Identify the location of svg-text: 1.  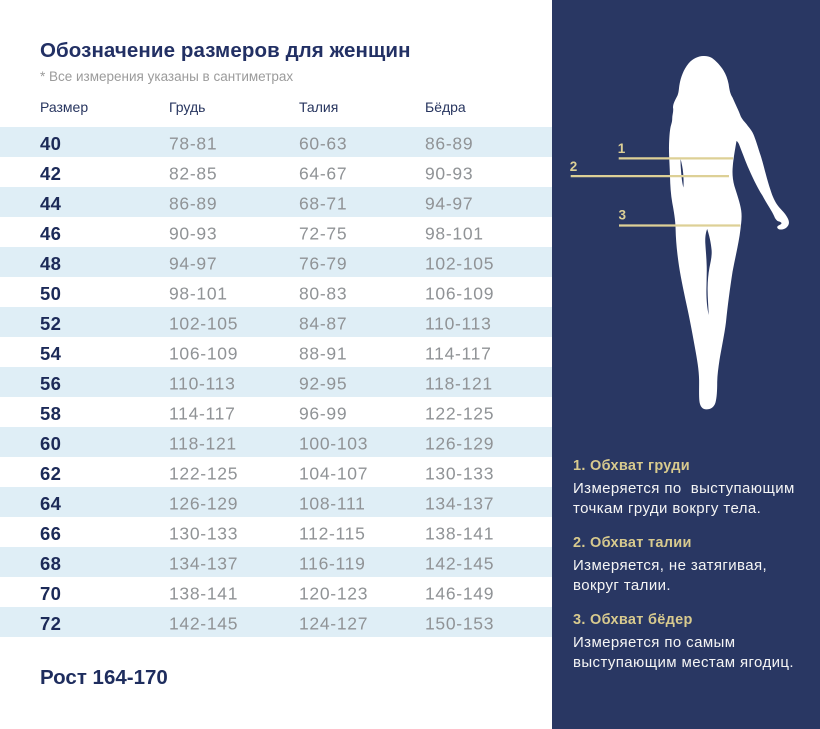
(622, 148).